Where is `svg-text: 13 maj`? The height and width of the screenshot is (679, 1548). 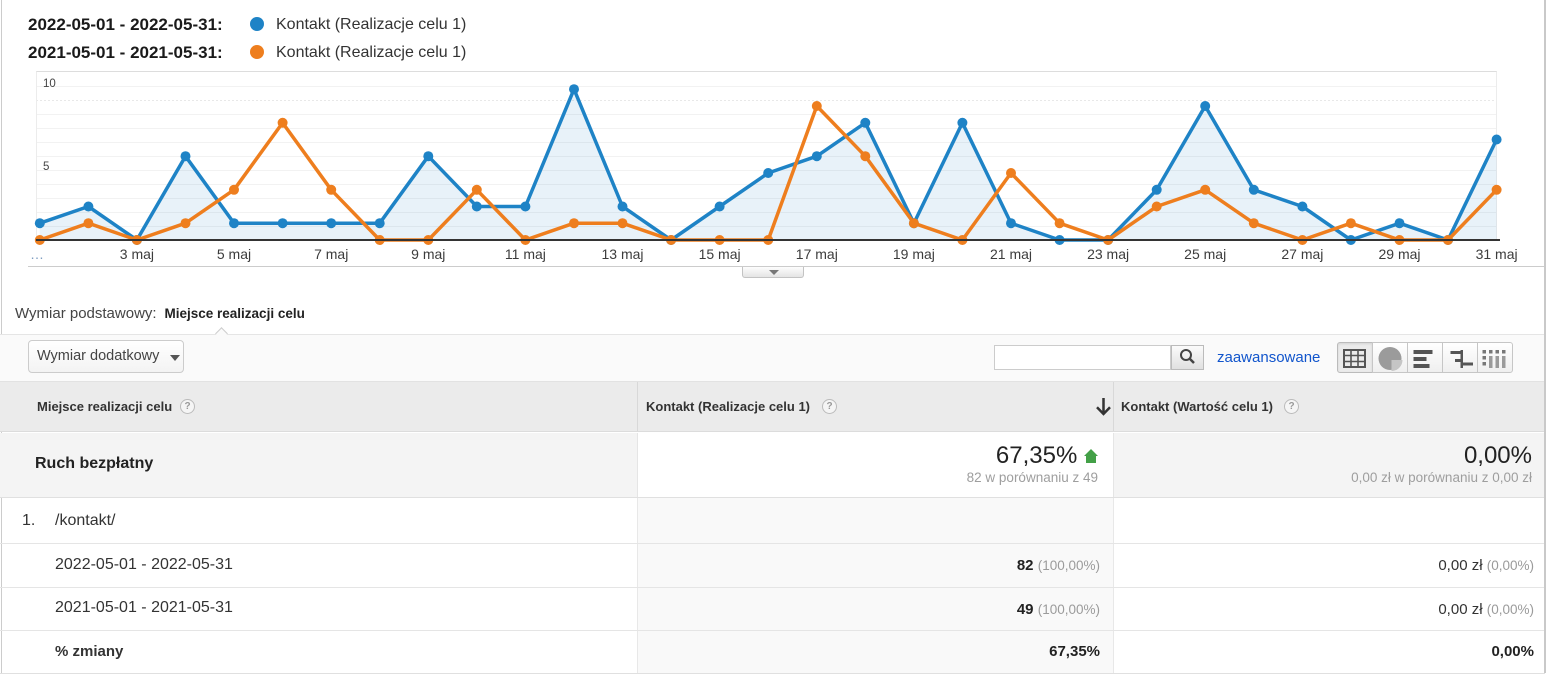 svg-text: 13 maj is located at coordinates (622, 254).